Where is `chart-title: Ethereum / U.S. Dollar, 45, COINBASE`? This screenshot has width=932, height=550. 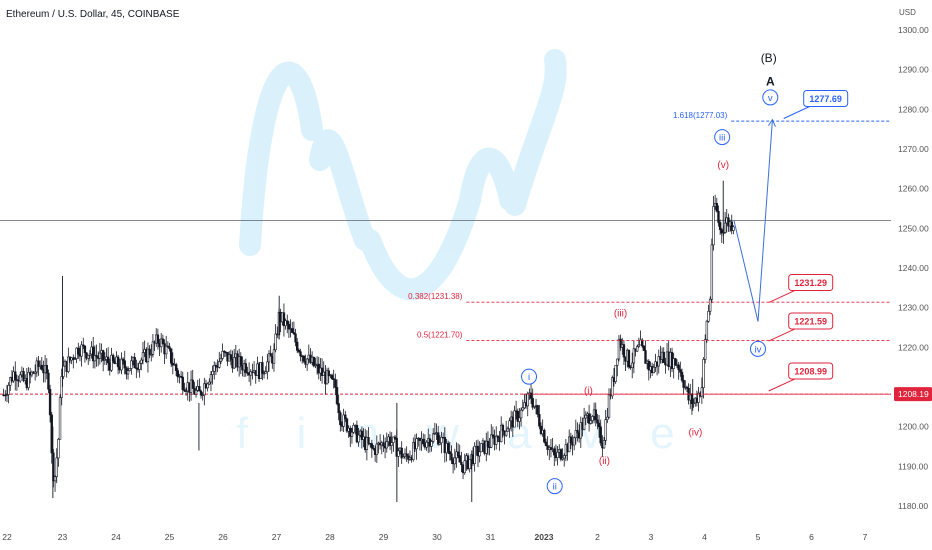
chart-title: Ethereum / U.S. Dollar, 45, COINBASE is located at coordinates (93, 14).